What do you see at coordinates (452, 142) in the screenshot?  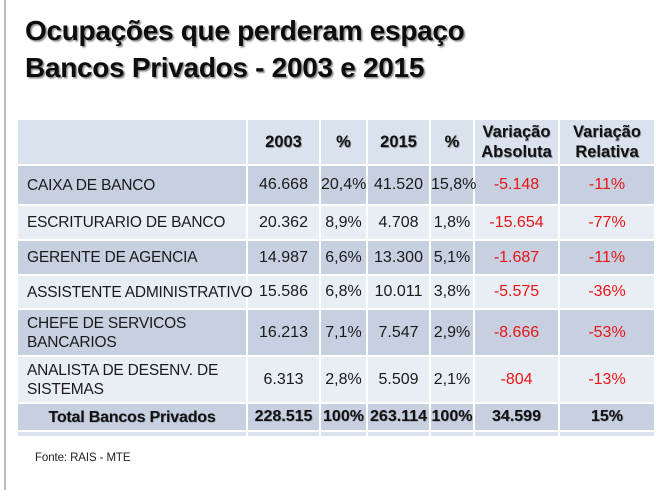 I see `col-header-pct-2015: %` at bounding box center [452, 142].